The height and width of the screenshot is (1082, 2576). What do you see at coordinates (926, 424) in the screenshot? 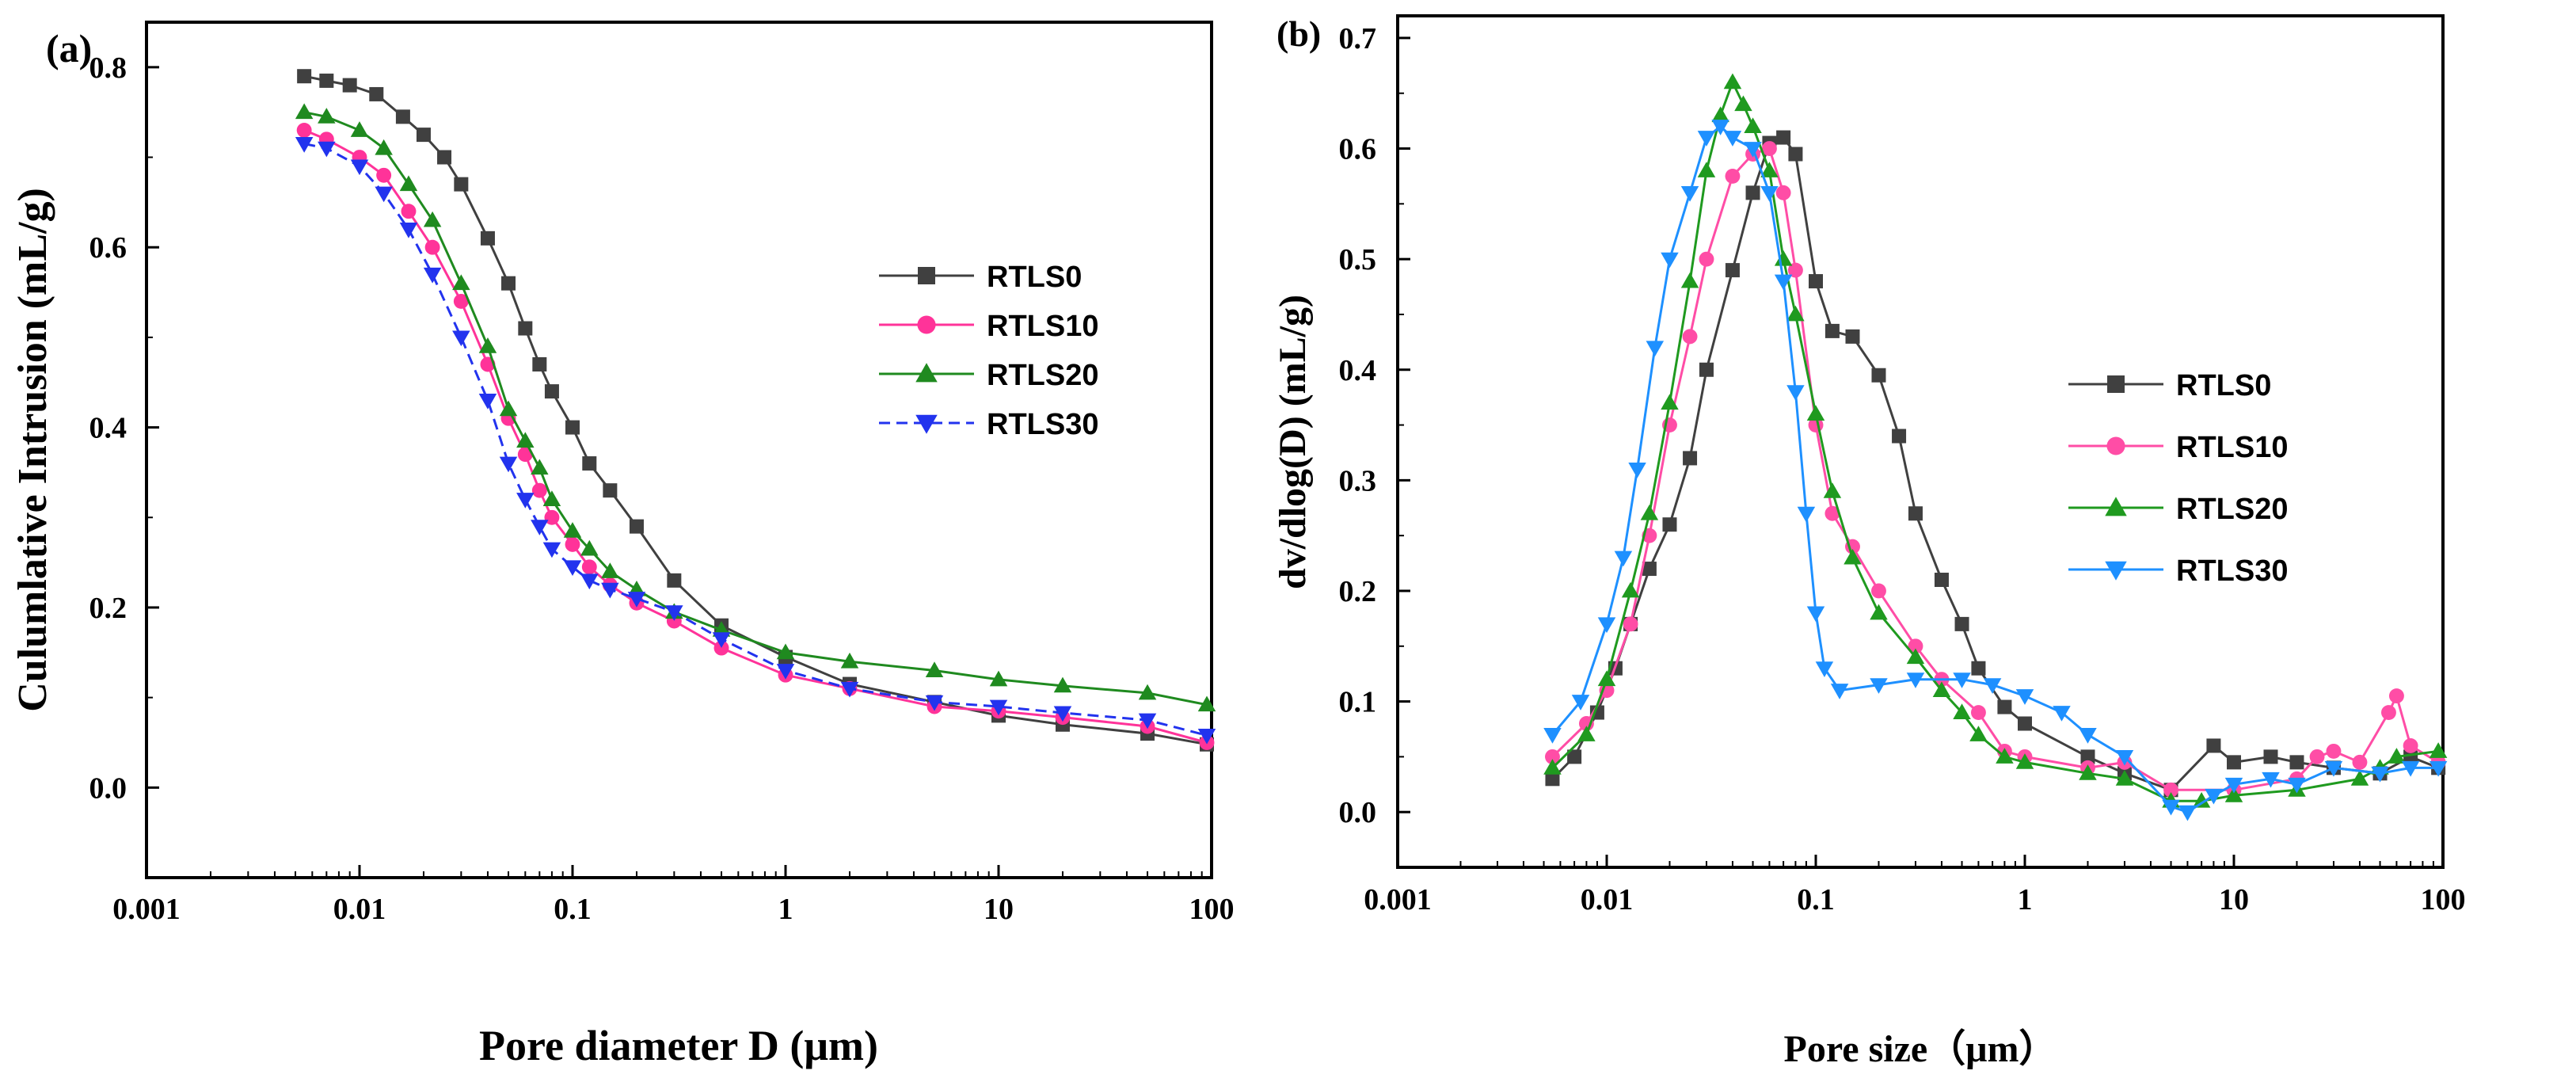
I see `legend-marker-a-RTLS30` at bounding box center [926, 424].